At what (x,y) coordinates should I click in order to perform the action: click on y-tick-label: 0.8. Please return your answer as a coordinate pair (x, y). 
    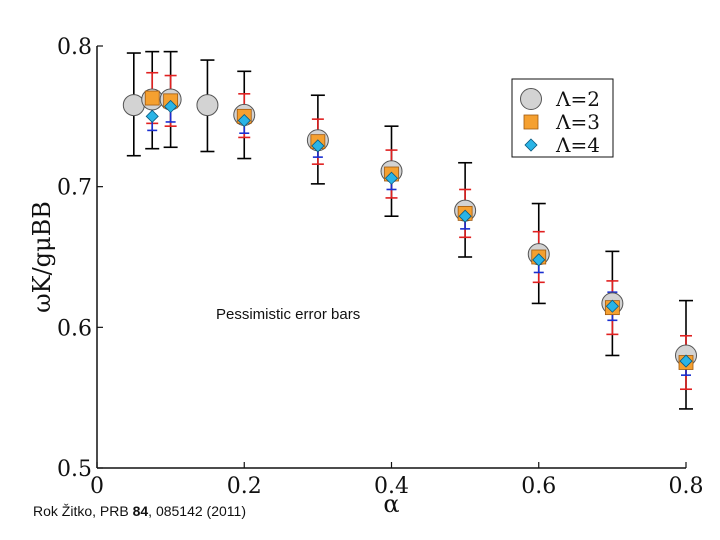
    Looking at the image, I should click on (74, 47).